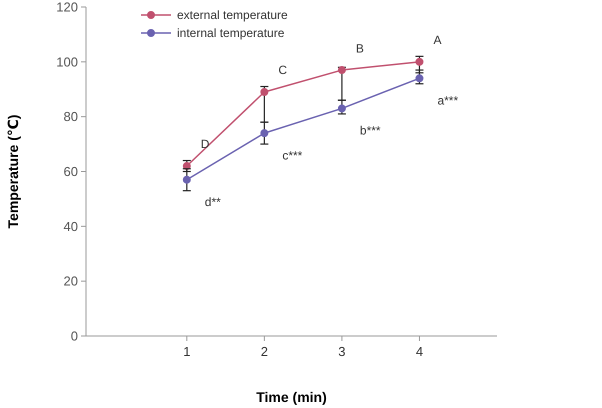 This screenshot has height=408, width=602. I want to click on y-tick-label: 0, so click(74, 336).